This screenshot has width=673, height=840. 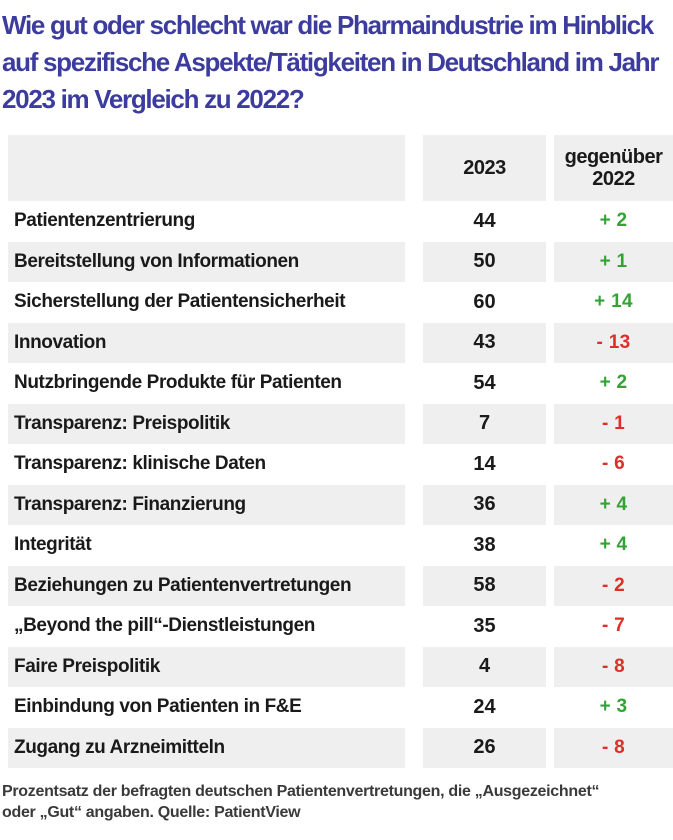 What do you see at coordinates (340, 464) in the screenshot?
I see `table-row: Transparenz: klinische Daten 14 - 6` at bounding box center [340, 464].